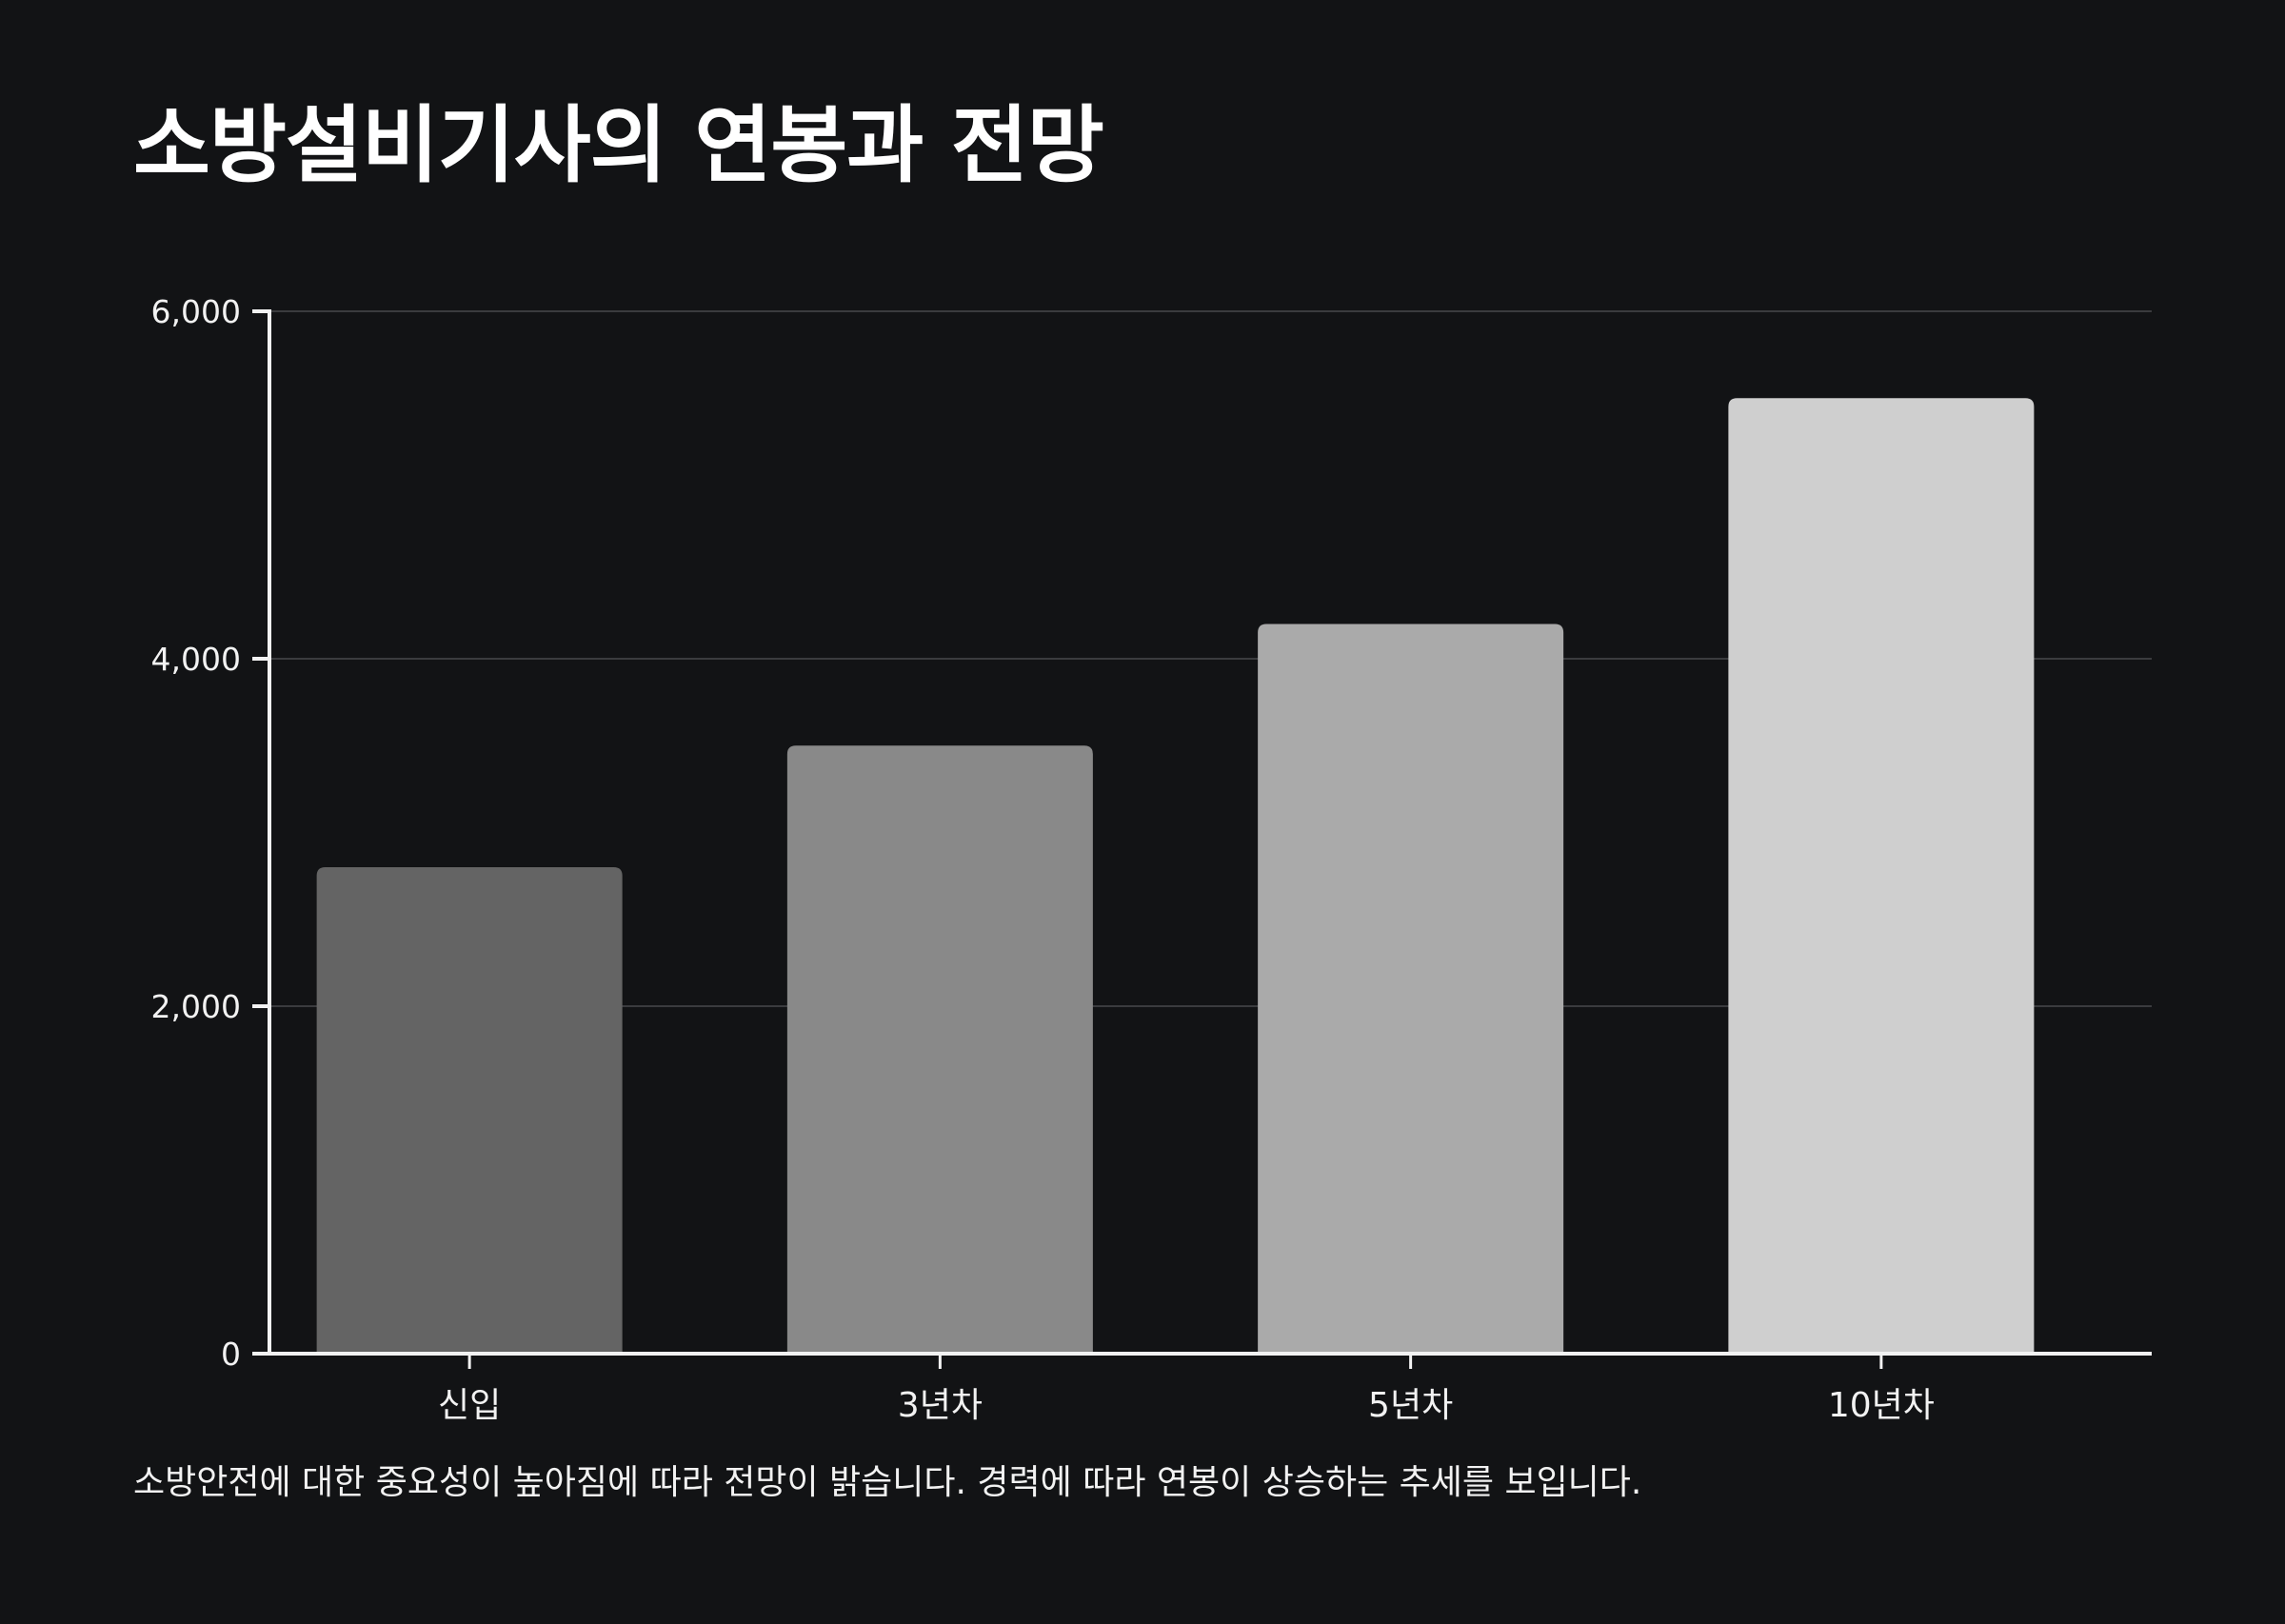 The height and width of the screenshot is (1624, 2285). What do you see at coordinates (196, 1007) in the screenshot?
I see `y-tick-label: 2,000` at bounding box center [196, 1007].